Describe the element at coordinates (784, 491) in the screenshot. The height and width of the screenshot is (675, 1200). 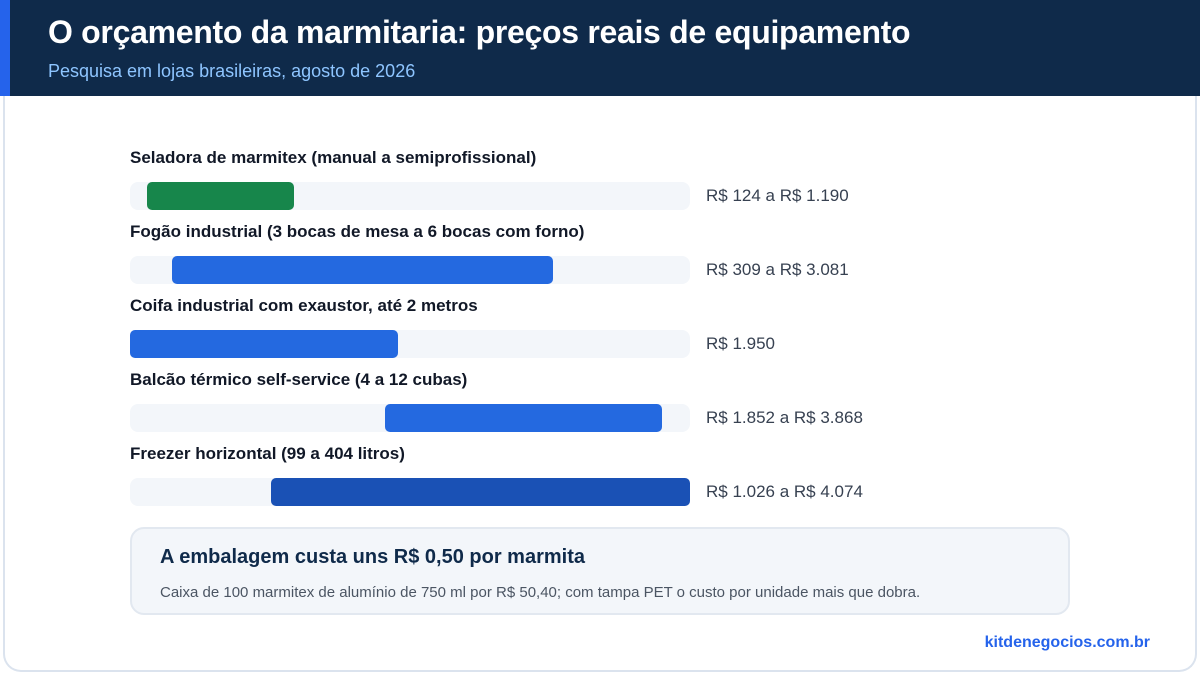
I see `bar-value-label: R$ 1.026 a R$ 4.074` at that location.